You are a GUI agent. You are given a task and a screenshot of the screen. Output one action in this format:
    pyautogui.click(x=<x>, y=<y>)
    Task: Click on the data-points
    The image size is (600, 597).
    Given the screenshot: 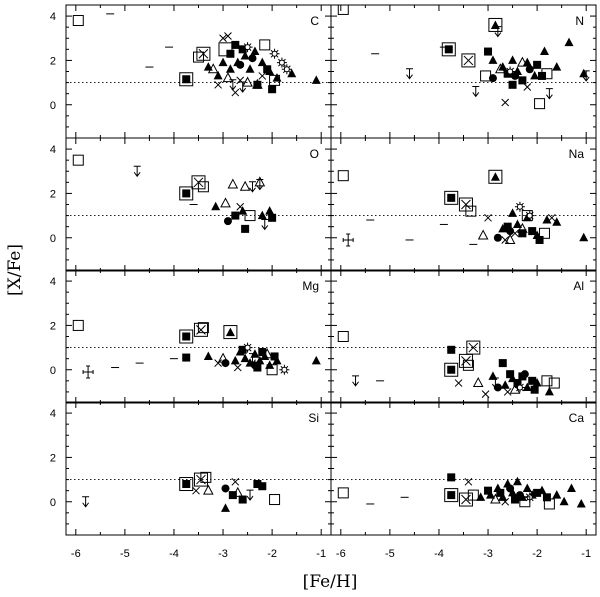 What is the action you would take?
    pyautogui.click(x=174, y=193)
    